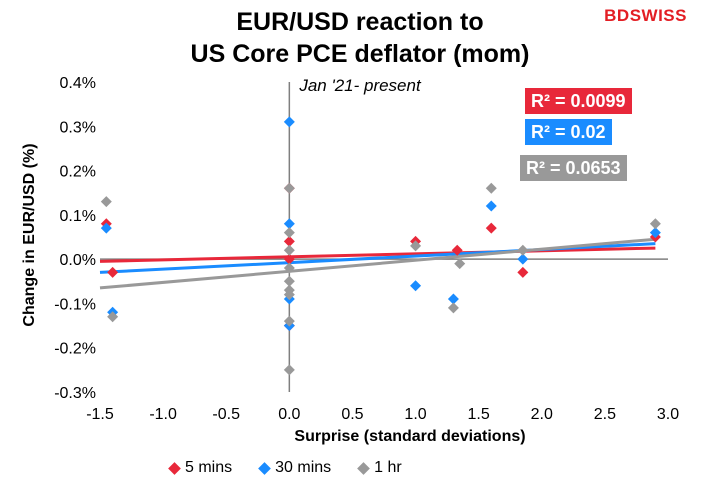 Image resolution: width=701 pixels, height=490 pixels. Describe the element at coordinates (377, 263) in the screenshot. I see `trendline-1-hr` at that location.